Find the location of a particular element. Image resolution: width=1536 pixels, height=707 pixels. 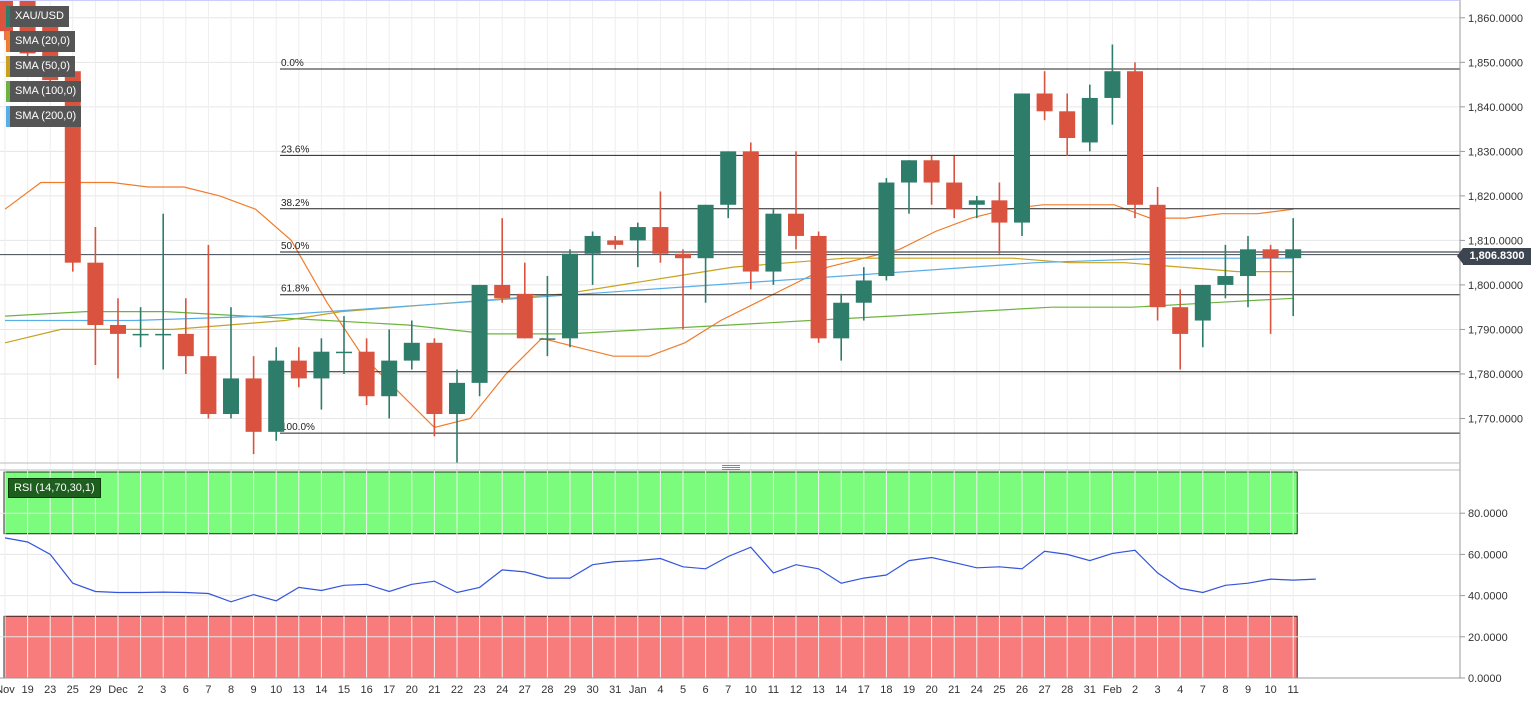

price-tick-label: 1,840.0000 is located at coordinates (1495, 108).